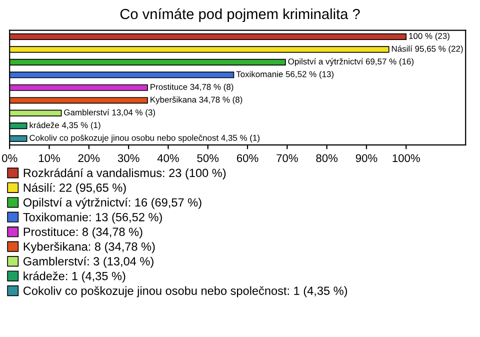  What do you see at coordinates (168, 158) in the screenshot?
I see `x-tick-label: 40%` at bounding box center [168, 158].